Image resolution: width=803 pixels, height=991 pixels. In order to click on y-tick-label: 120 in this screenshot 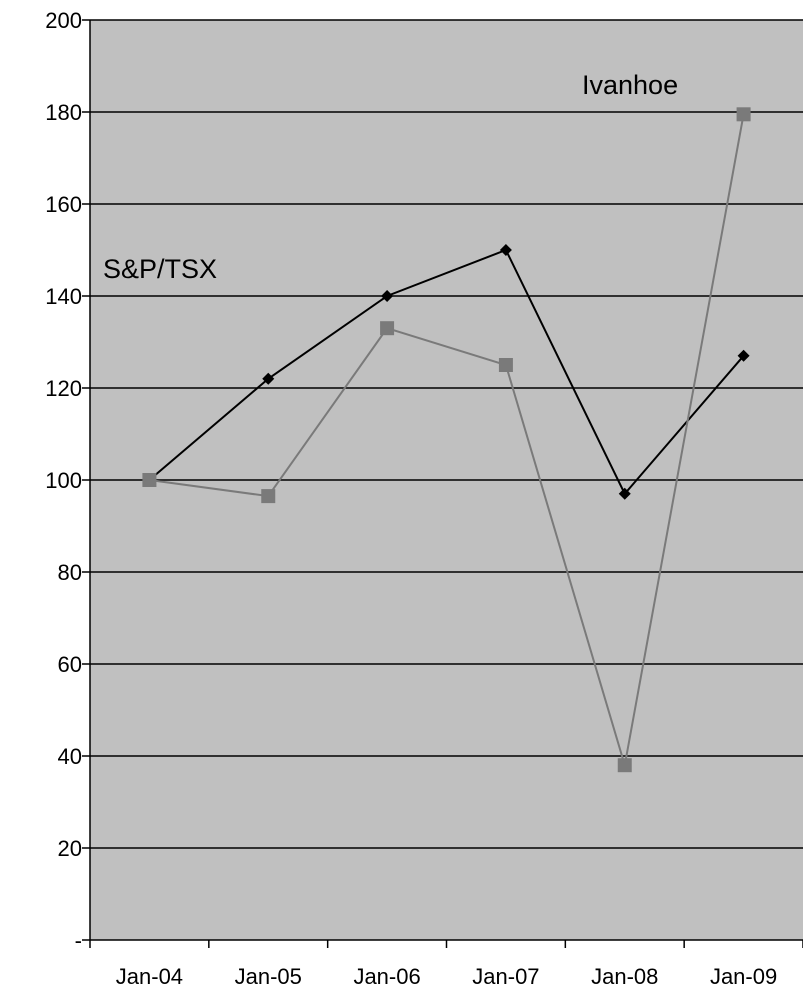, I will do `click(63, 388)`.